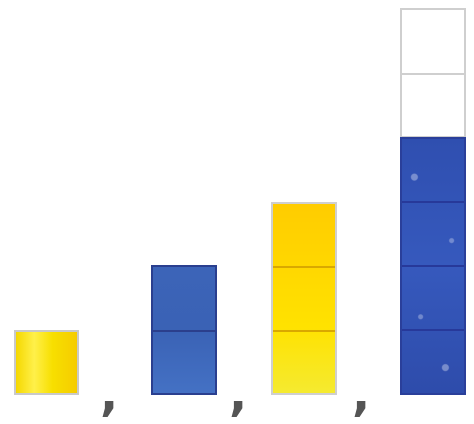 The image size is (474, 424). I want to click on stack-4-empty-cells, so click(433, 73).